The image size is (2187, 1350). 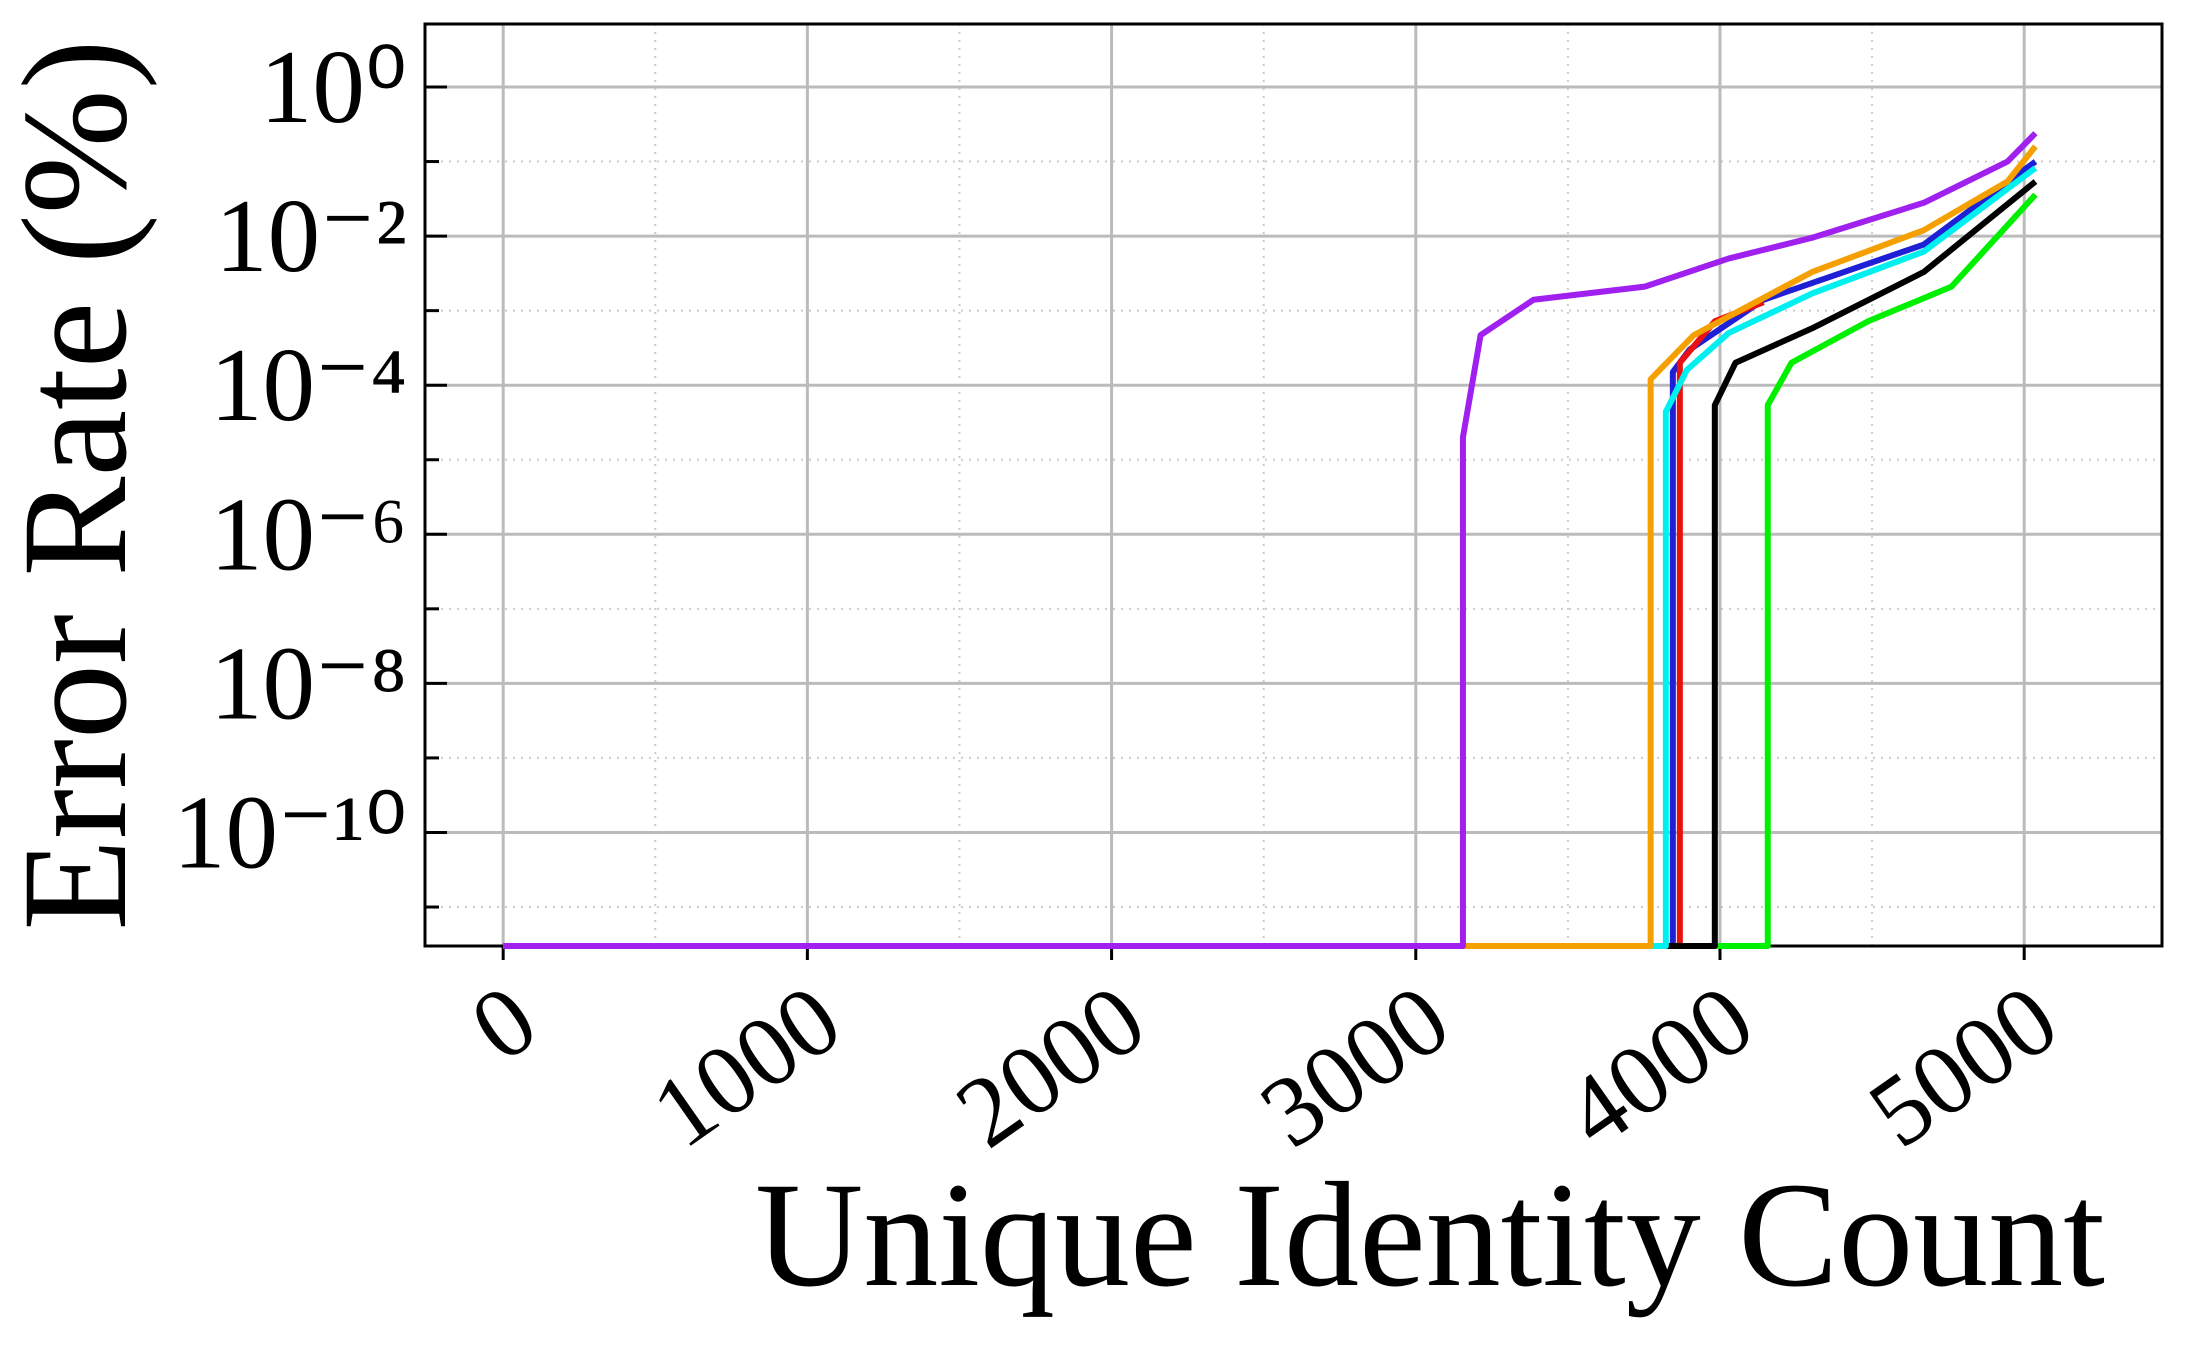 I want to click on x-tick-label: 1000, so click(x=746, y=1066).